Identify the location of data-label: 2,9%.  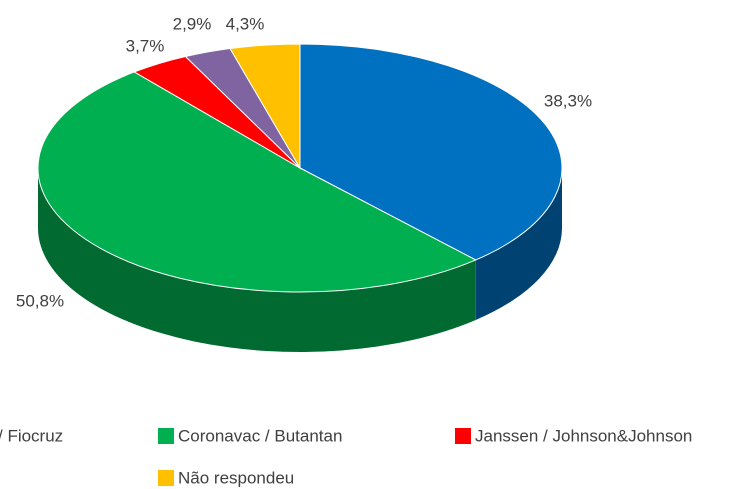
(192, 23).